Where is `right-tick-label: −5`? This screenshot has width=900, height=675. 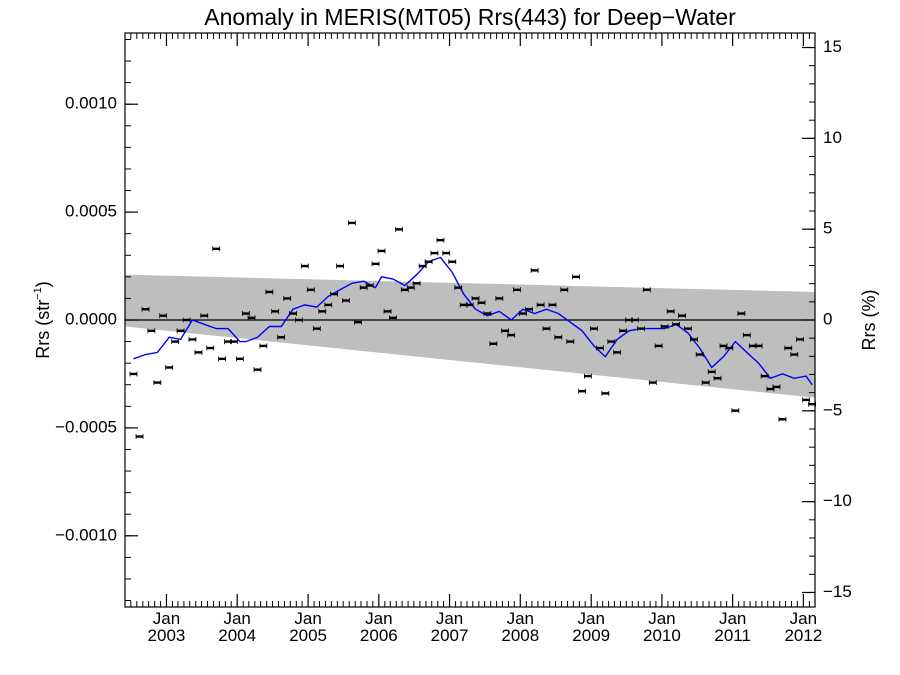
right-tick-label: −5 is located at coordinates (832, 409).